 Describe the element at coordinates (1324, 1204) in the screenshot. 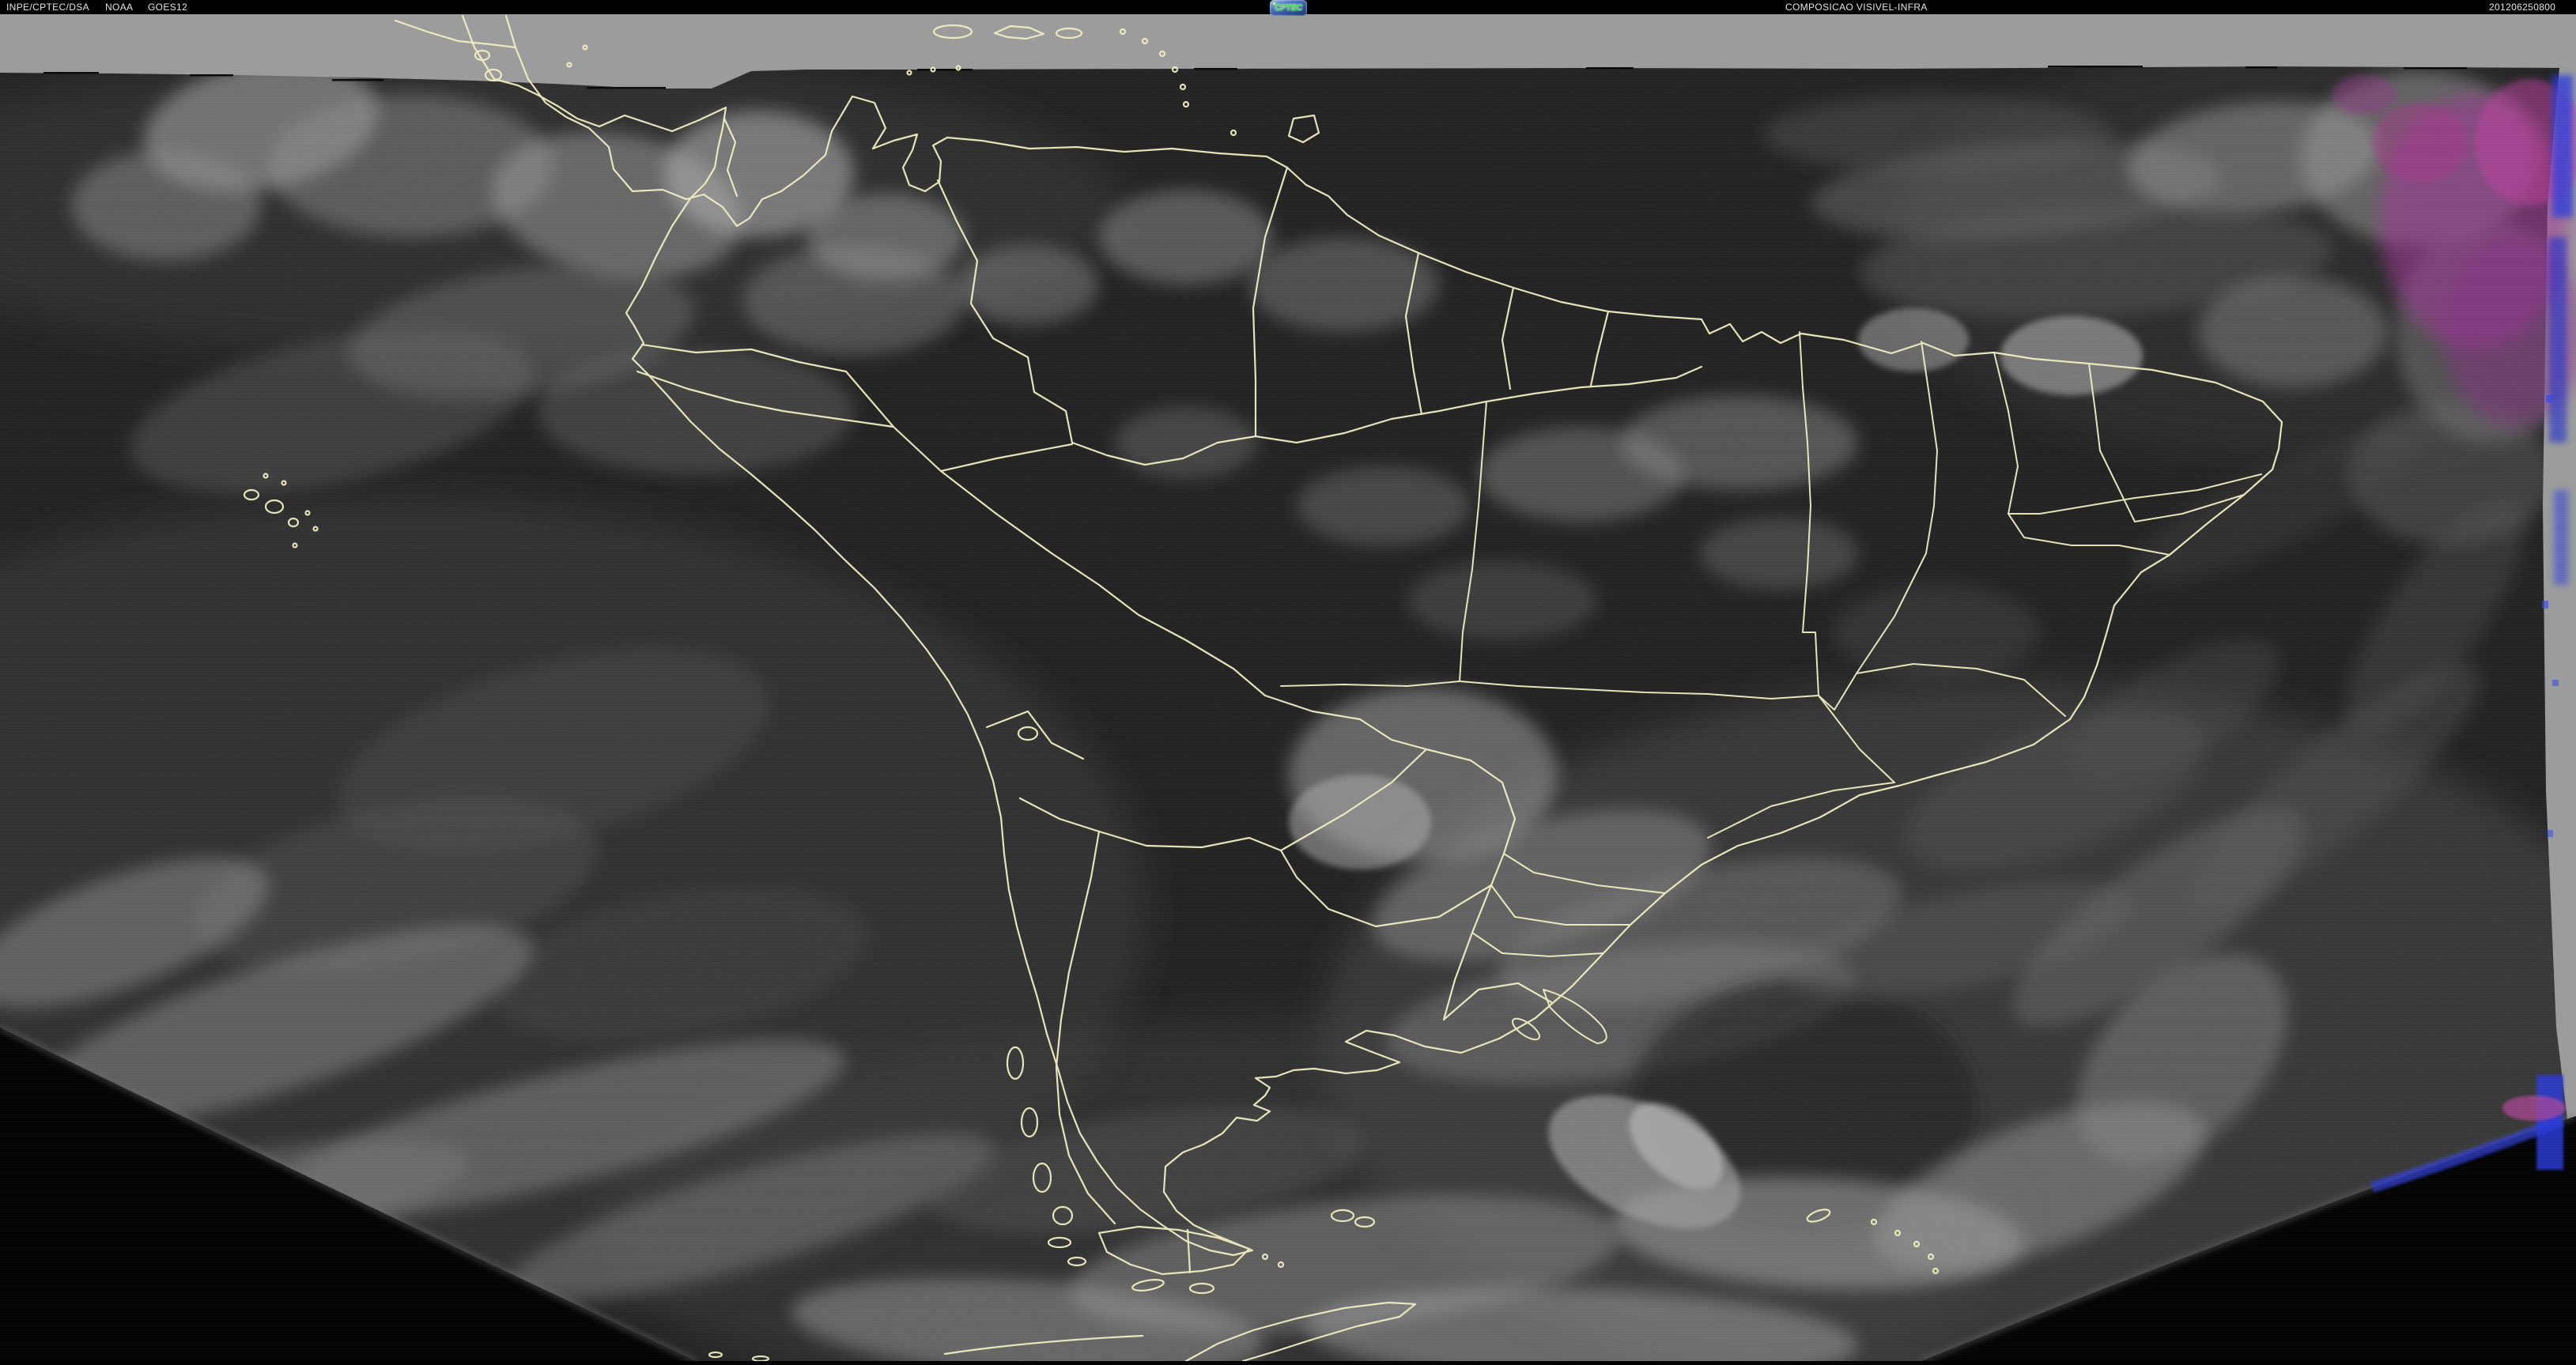

I see `southern-islands` at that location.